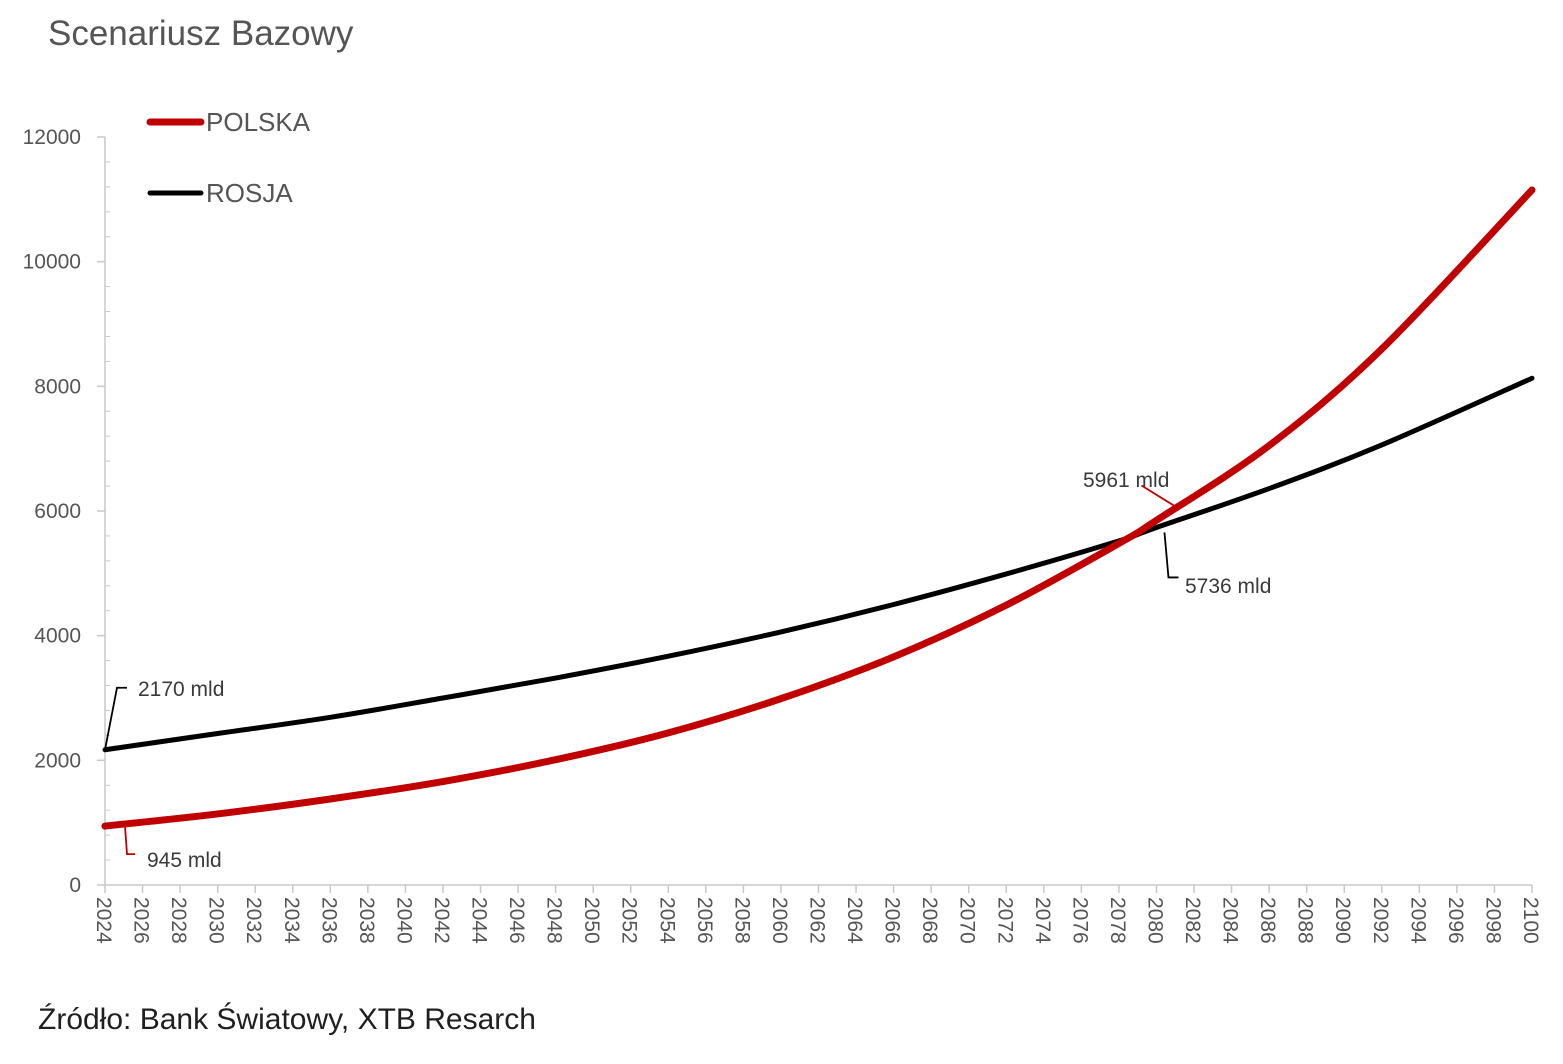  I want to click on x-tick-label: 2058, so click(741, 920).